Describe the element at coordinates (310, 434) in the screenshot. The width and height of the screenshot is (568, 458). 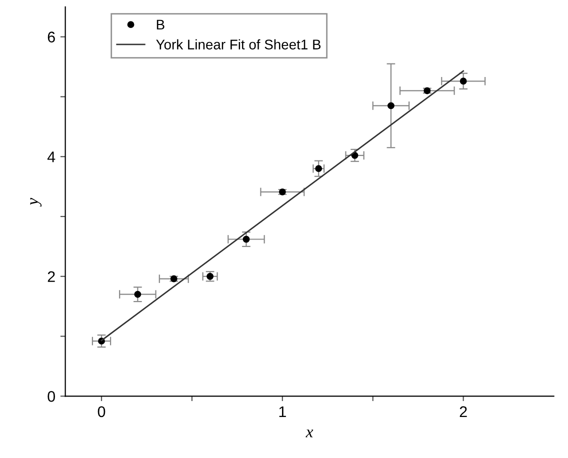
I see `x-axis-title: x` at that location.